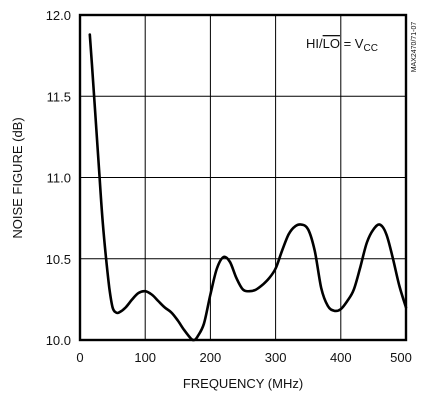 Image resolution: width=421 pixels, height=399 pixels. What do you see at coordinates (401, 357) in the screenshot?
I see `x-tick-label: 500` at bounding box center [401, 357].